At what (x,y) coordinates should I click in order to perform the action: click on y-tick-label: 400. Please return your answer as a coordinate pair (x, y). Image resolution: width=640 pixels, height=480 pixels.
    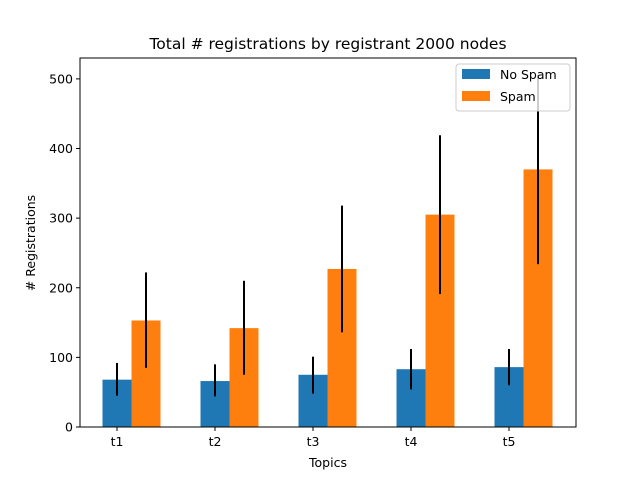
    Looking at the image, I should click on (61, 148).